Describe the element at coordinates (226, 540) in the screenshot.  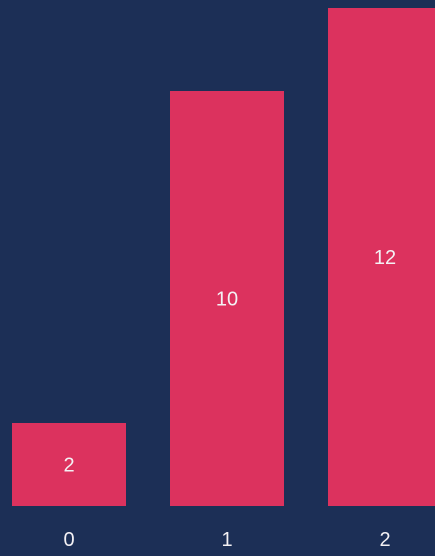
I see `x-tick-label-1: 1` at that location.